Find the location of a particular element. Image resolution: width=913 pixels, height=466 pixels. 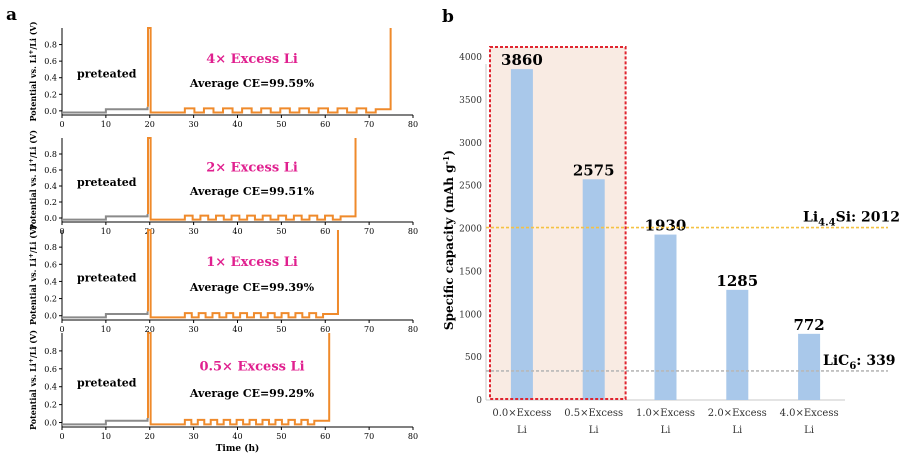

average-ce-label: Average CE=99.59% is located at coordinates (252, 83).